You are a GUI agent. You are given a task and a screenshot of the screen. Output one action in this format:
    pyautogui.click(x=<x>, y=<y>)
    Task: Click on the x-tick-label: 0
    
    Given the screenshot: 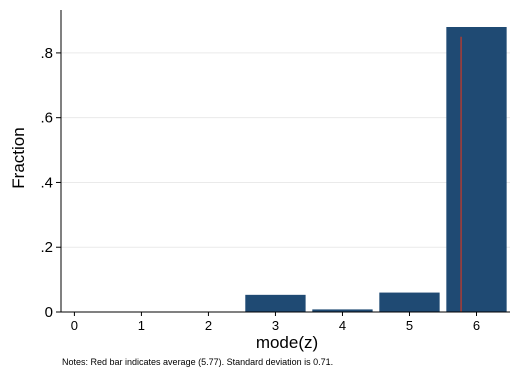 What is the action you would take?
    pyautogui.click(x=74, y=325)
    